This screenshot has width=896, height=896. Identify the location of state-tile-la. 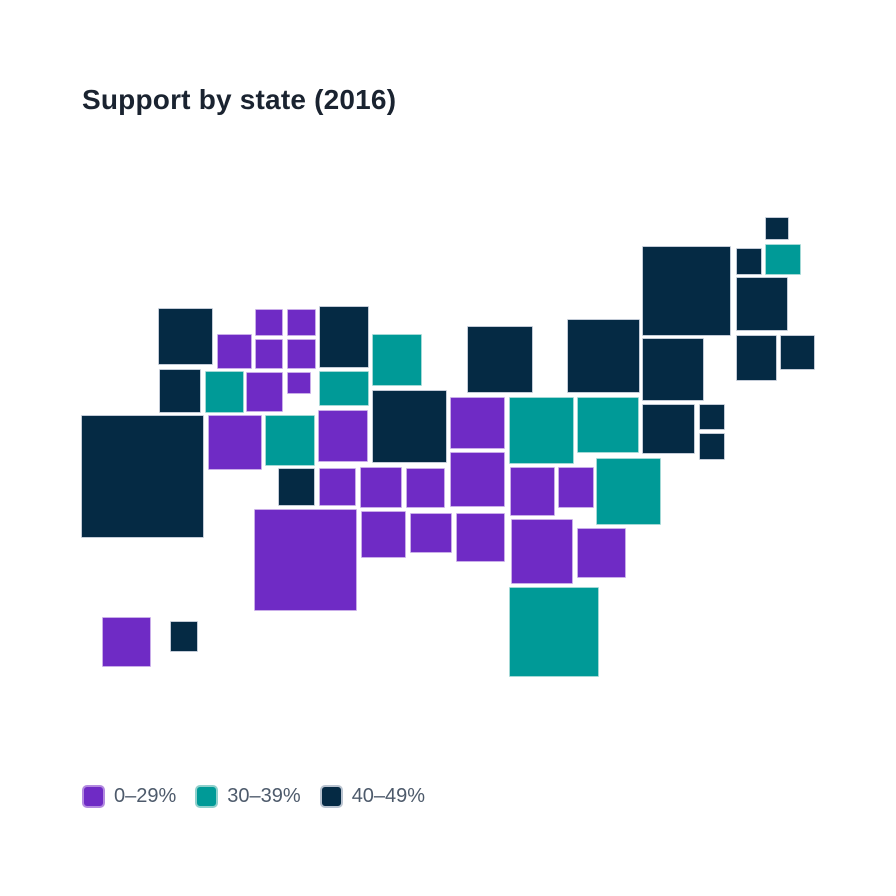
(383, 534).